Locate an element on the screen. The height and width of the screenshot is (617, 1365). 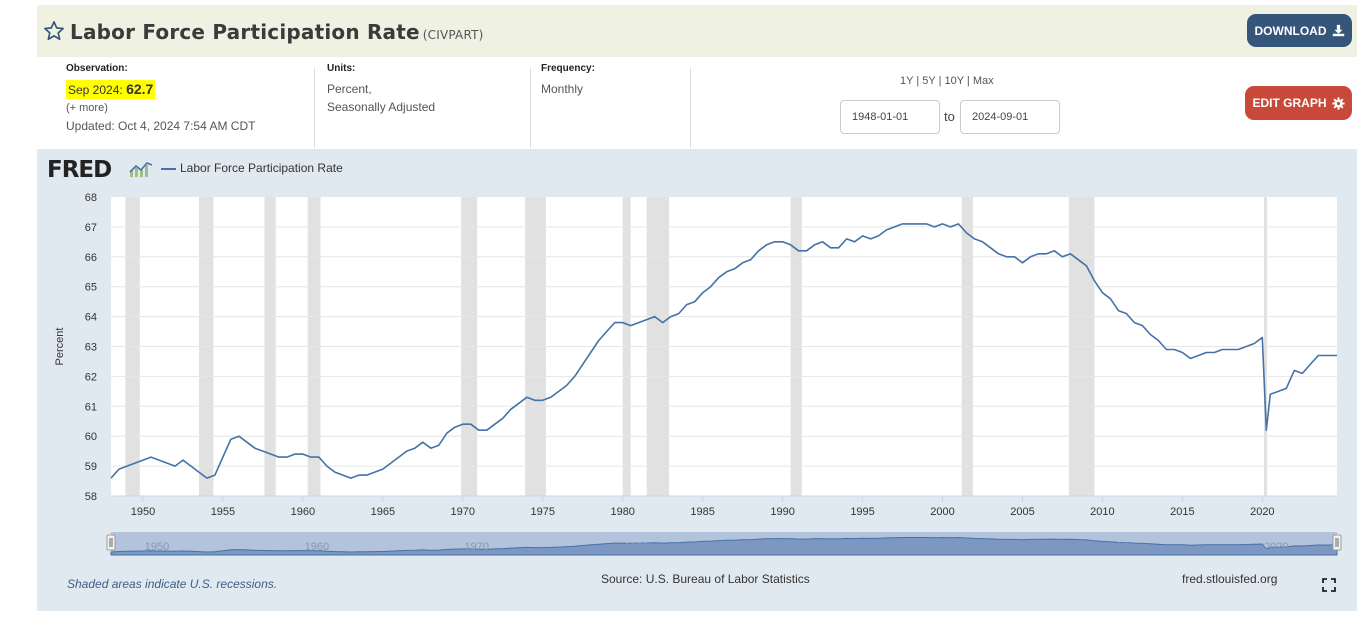
edit-graph-button: EDIT GRAPH is located at coordinates (1298, 103).